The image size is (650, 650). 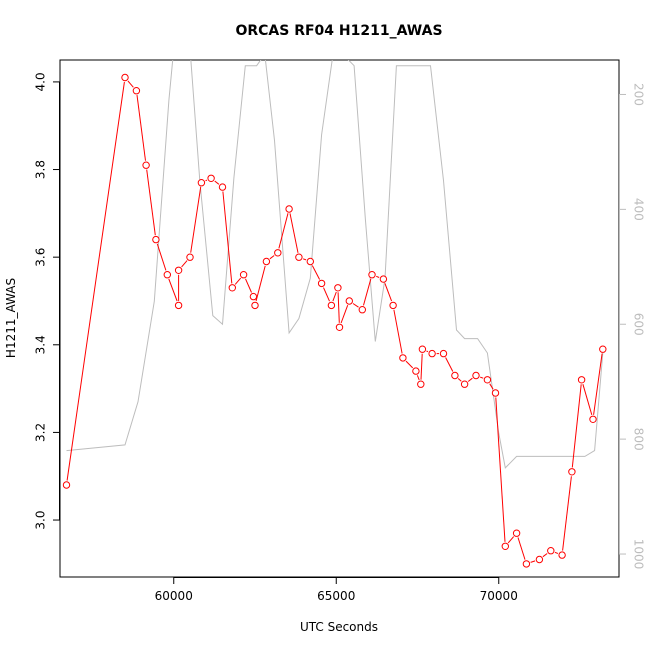 I want to click on x-tick-label: 65000, so click(x=336, y=596).